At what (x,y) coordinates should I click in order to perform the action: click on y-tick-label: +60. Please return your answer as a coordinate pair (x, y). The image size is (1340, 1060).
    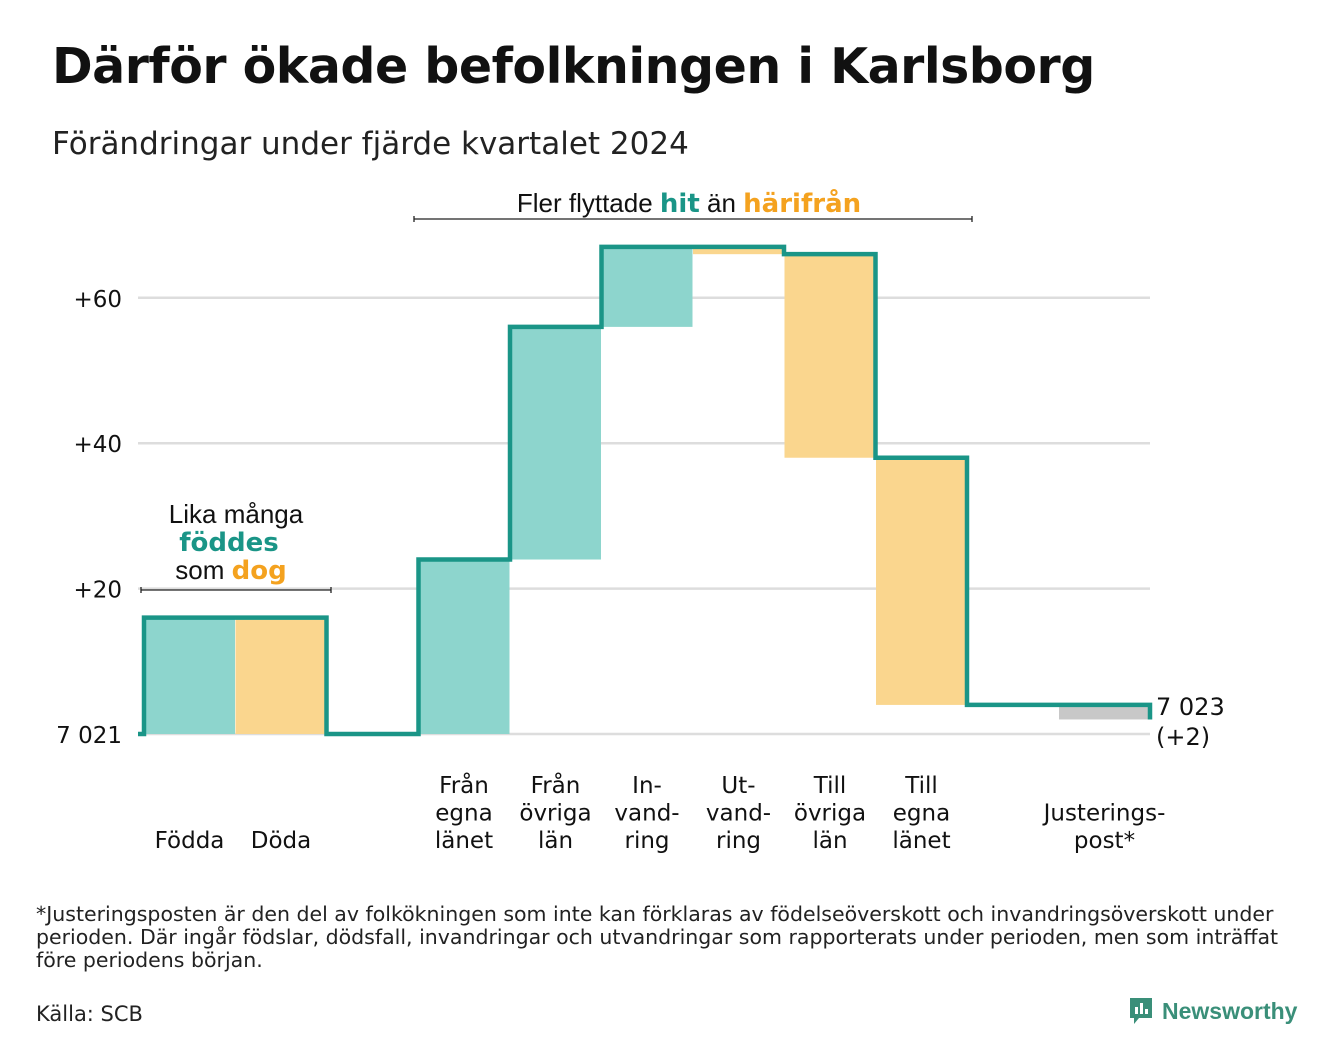
    Looking at the image, I should click on (97, 300).